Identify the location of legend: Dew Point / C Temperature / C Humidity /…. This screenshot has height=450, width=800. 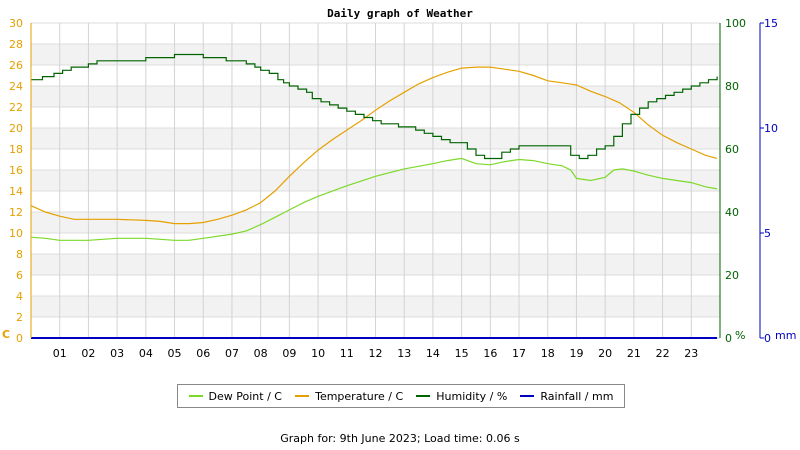
(401, 396).